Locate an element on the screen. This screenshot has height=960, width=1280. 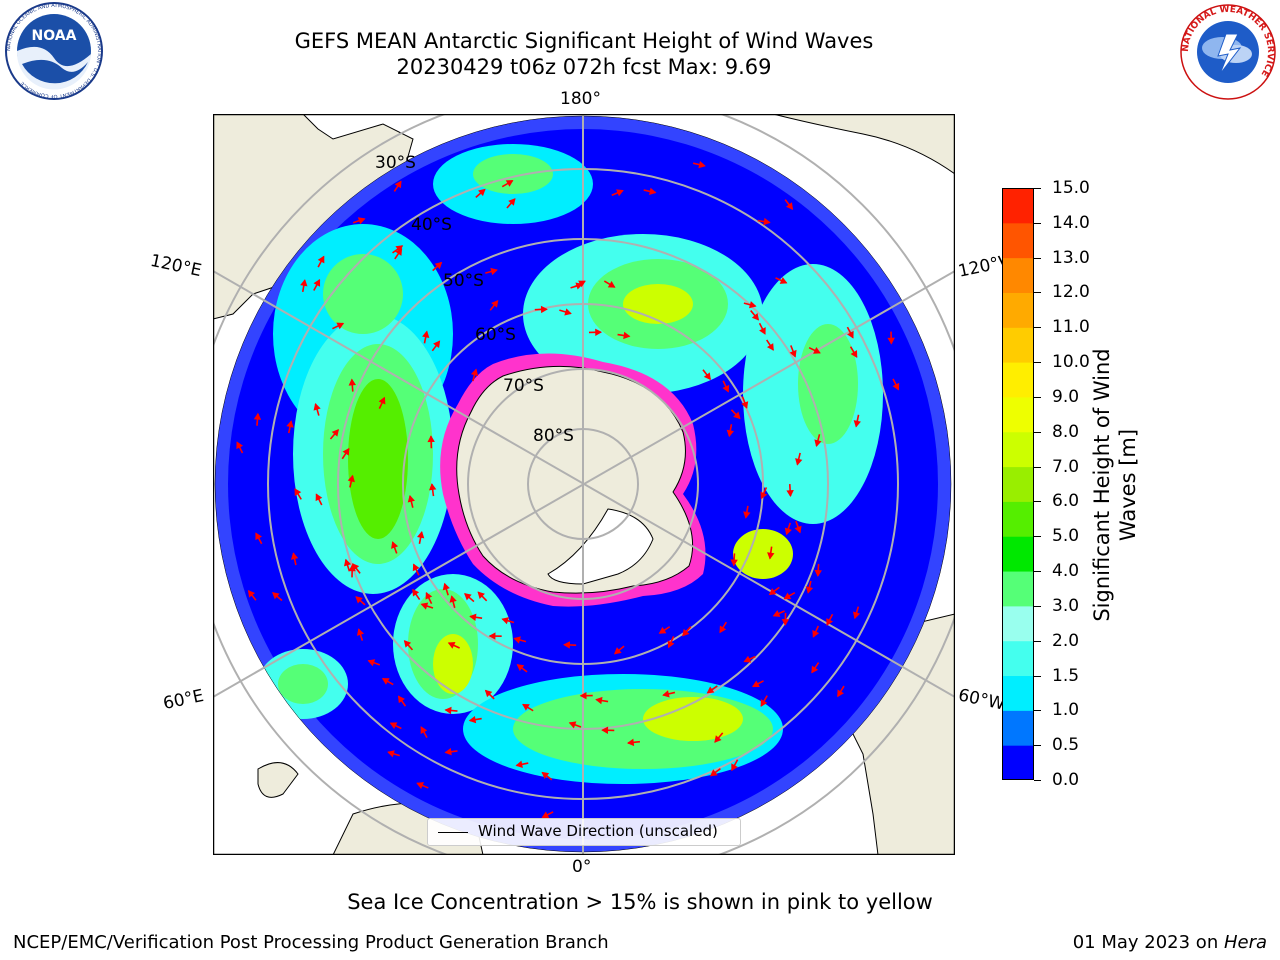
lat-label-30s: 30°S is located at coordinates (395, 163).